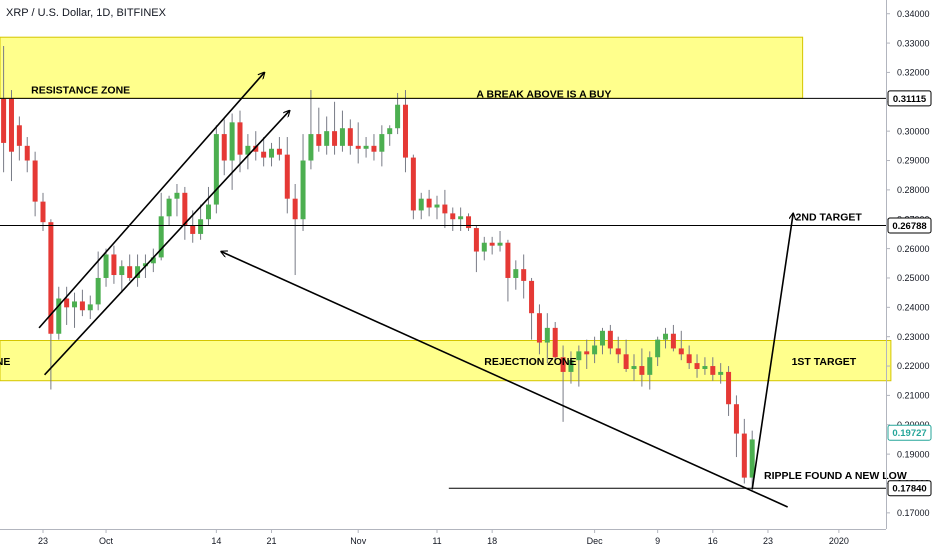  Describe the element at coordinates (913, 161) in the screenshot. I see `y-tick-label: 0.29000` at that location.